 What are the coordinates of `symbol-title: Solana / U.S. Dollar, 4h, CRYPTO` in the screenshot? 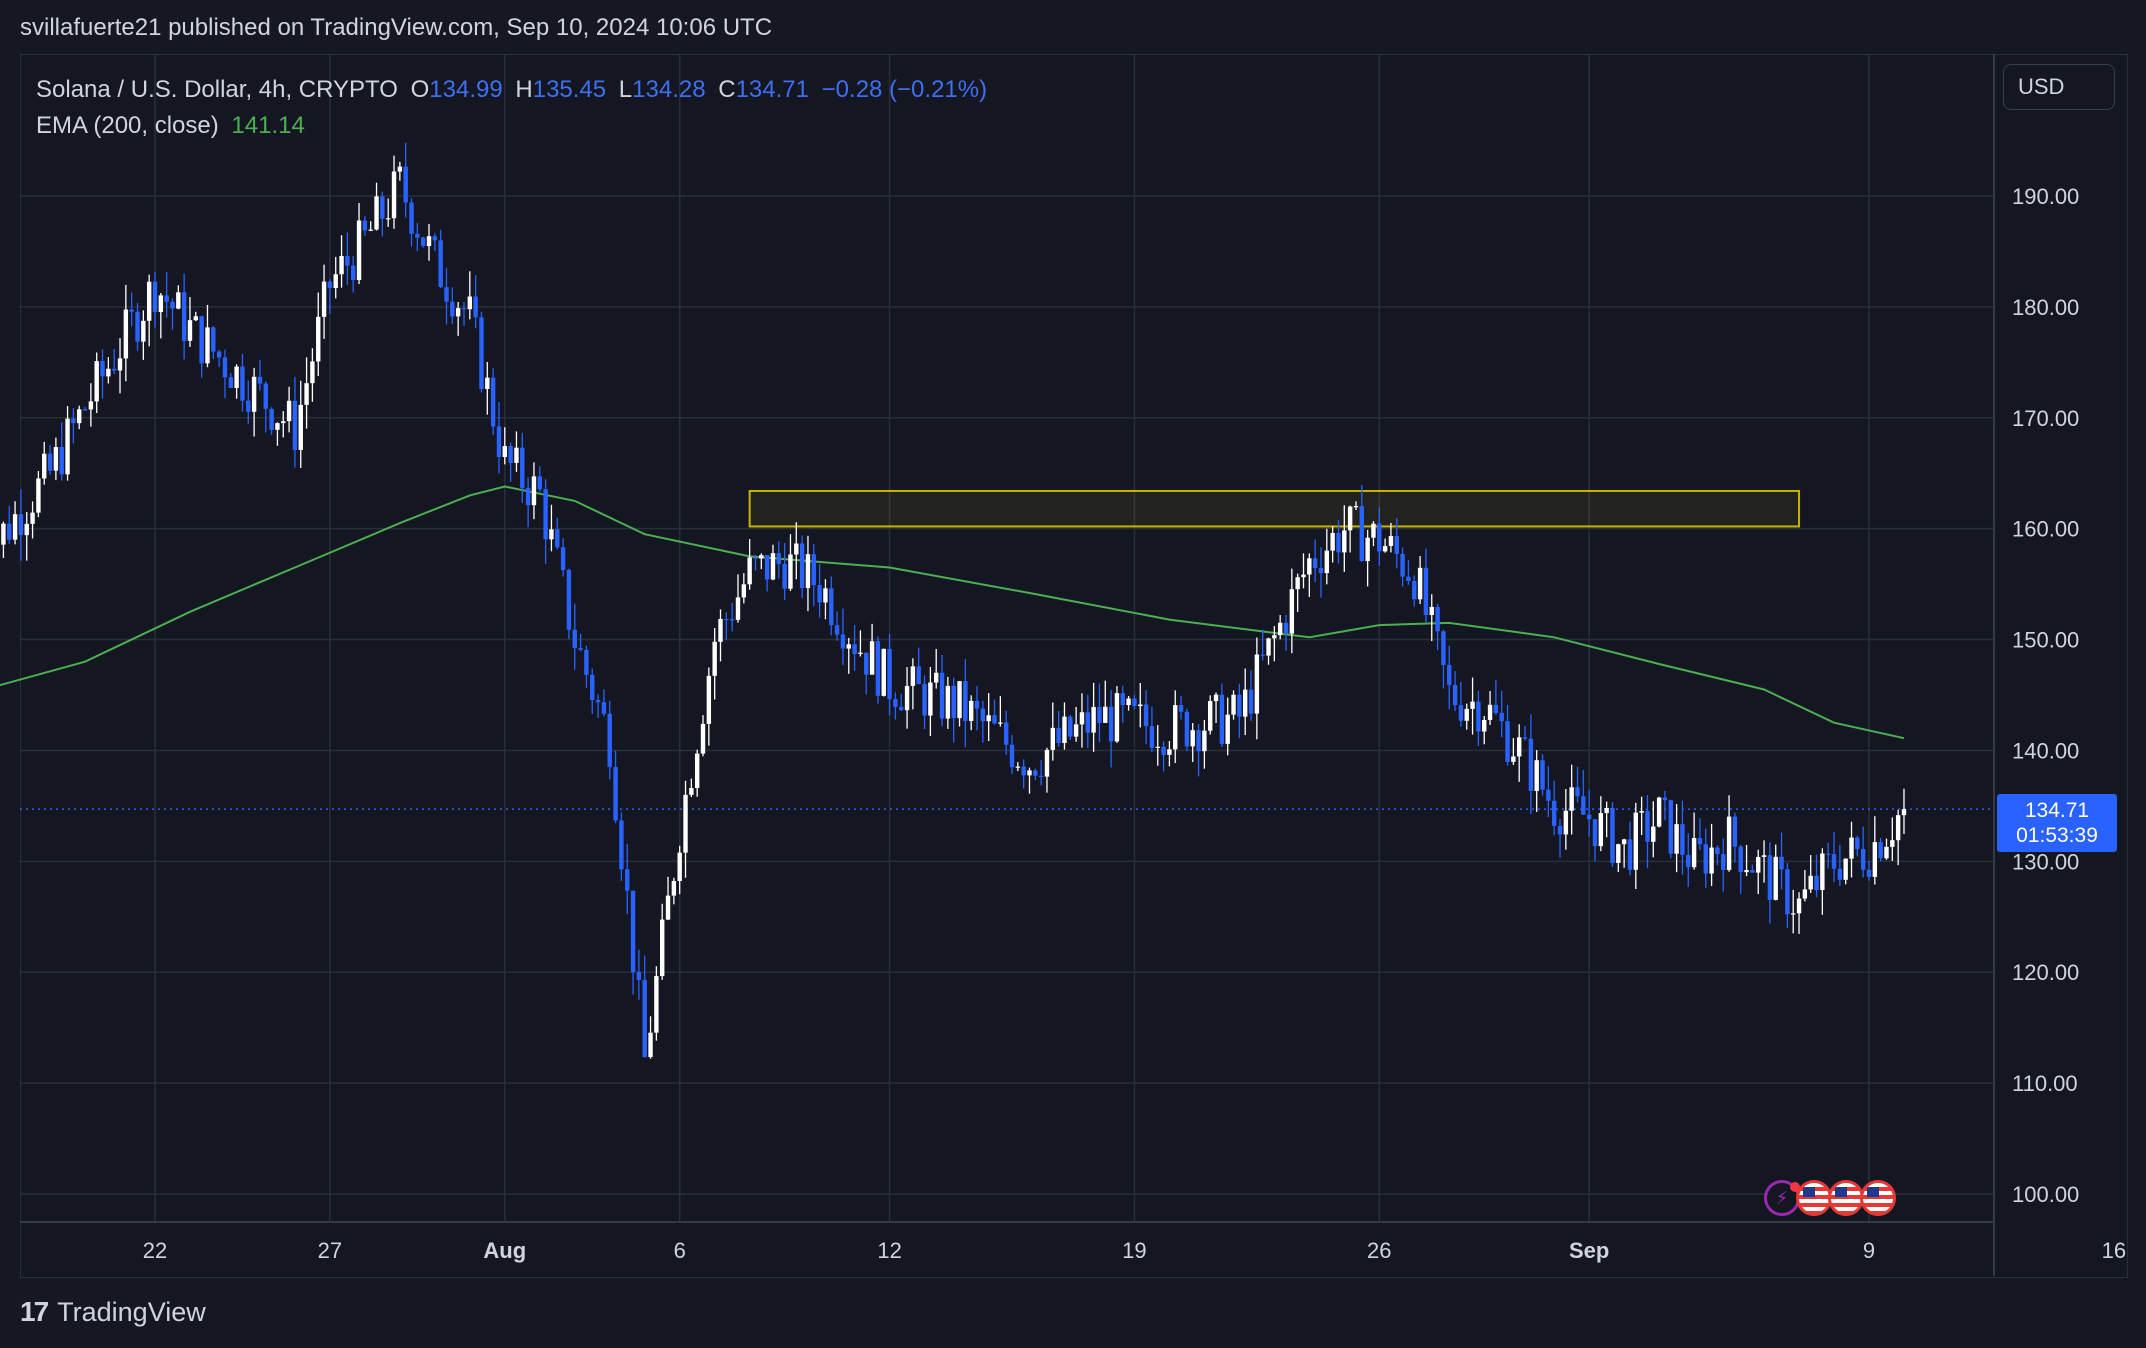 It's located at (217, 89).